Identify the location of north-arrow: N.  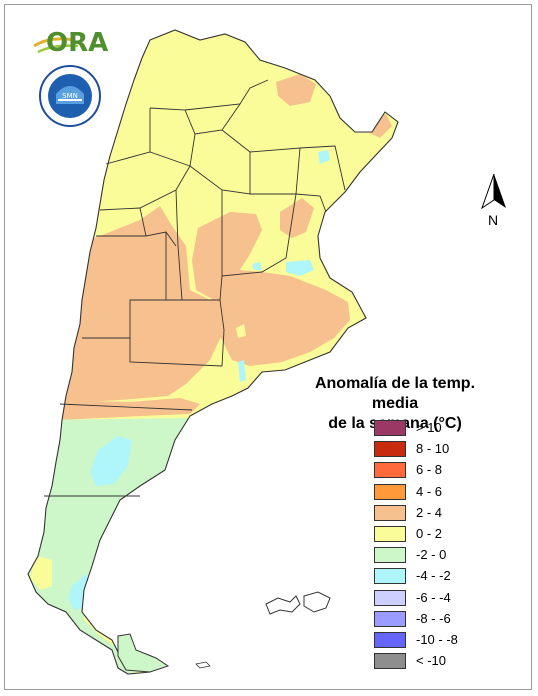
(498, 200).